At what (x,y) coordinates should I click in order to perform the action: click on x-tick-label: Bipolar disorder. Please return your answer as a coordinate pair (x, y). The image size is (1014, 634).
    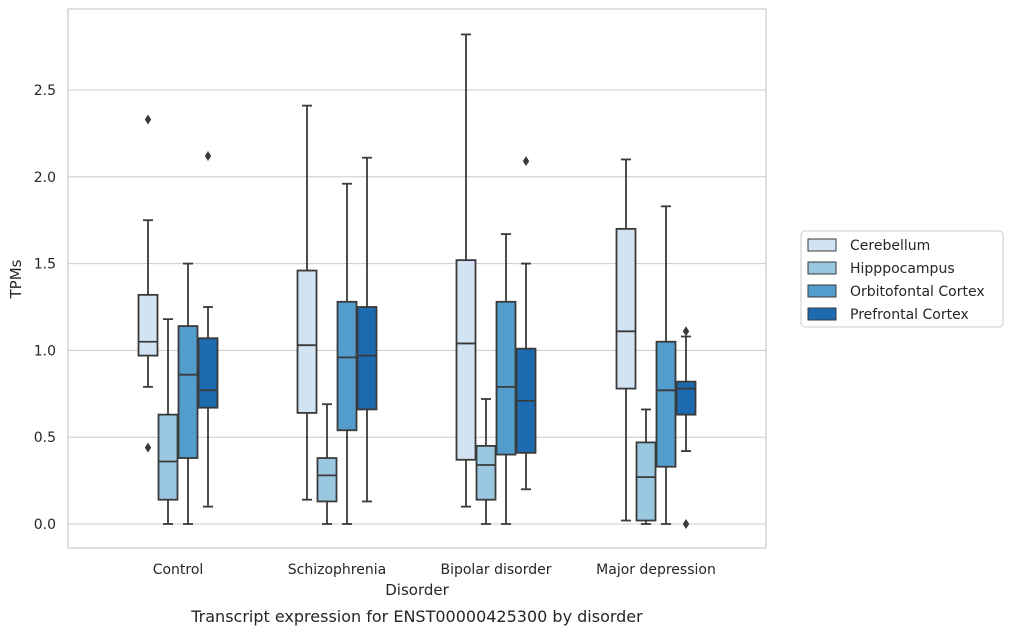
    Looking at the image, I should click on (495, 570).